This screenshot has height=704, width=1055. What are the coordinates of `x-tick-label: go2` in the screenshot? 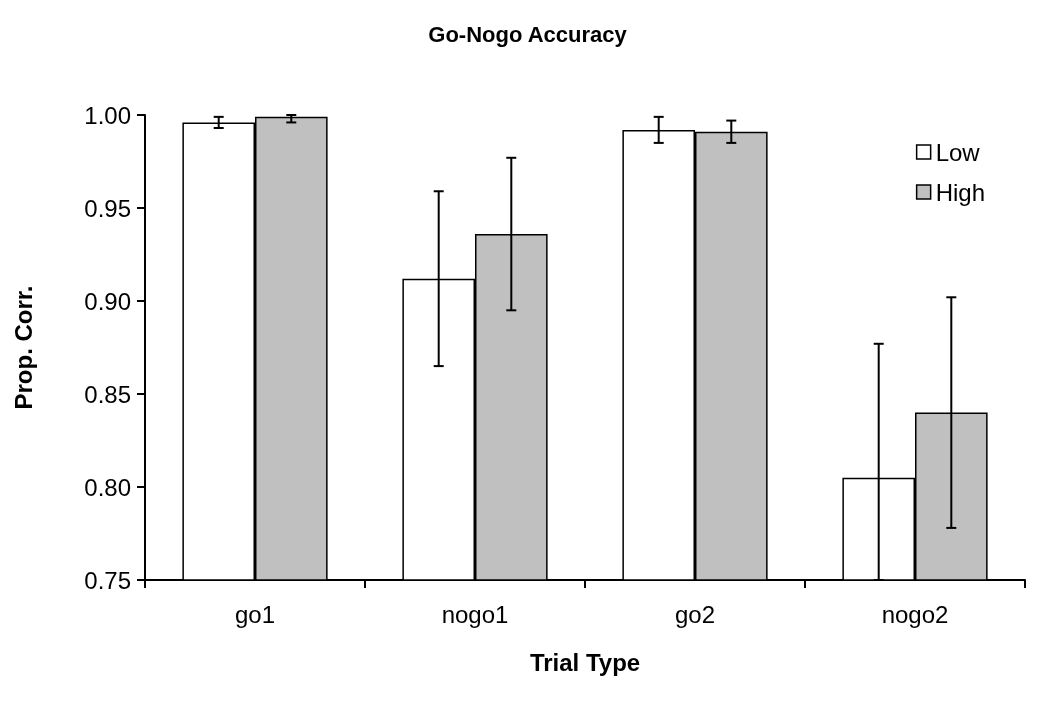 It's located at (695, 614).